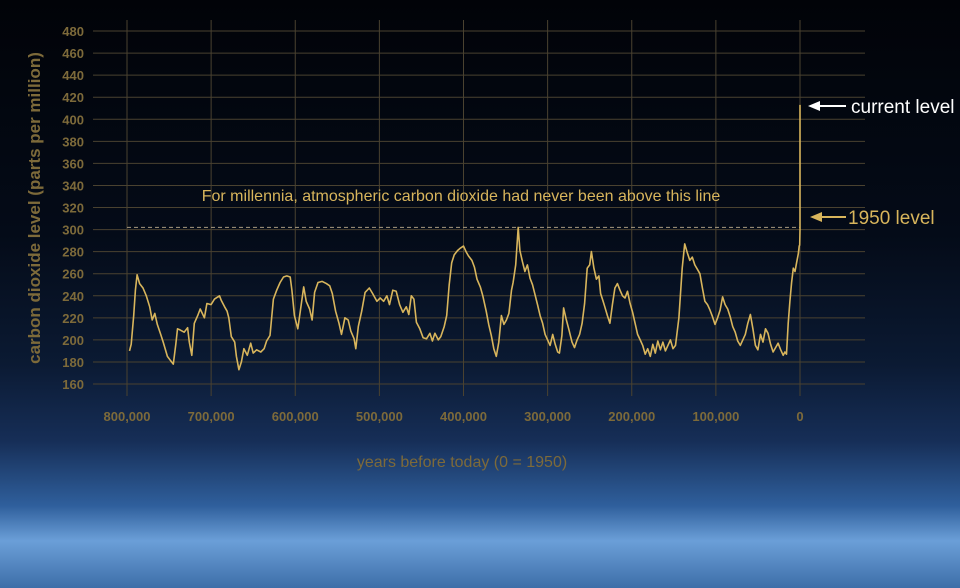  I want to click on x-axis-label: years before today (0 = 1950), so click(462, 462).